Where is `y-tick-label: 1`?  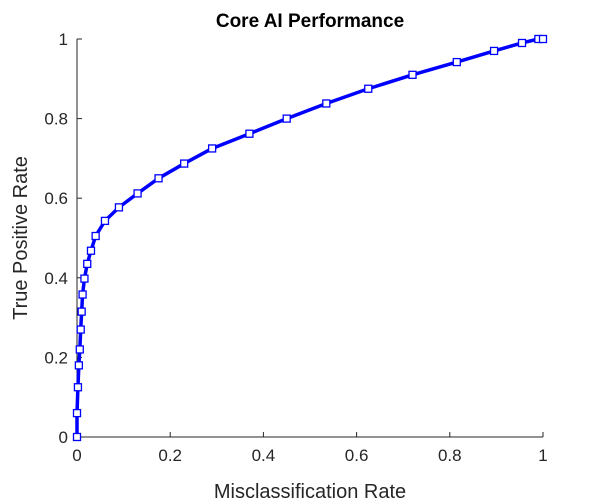
y-tick-label: 1 is located at coordinates (63, 39).